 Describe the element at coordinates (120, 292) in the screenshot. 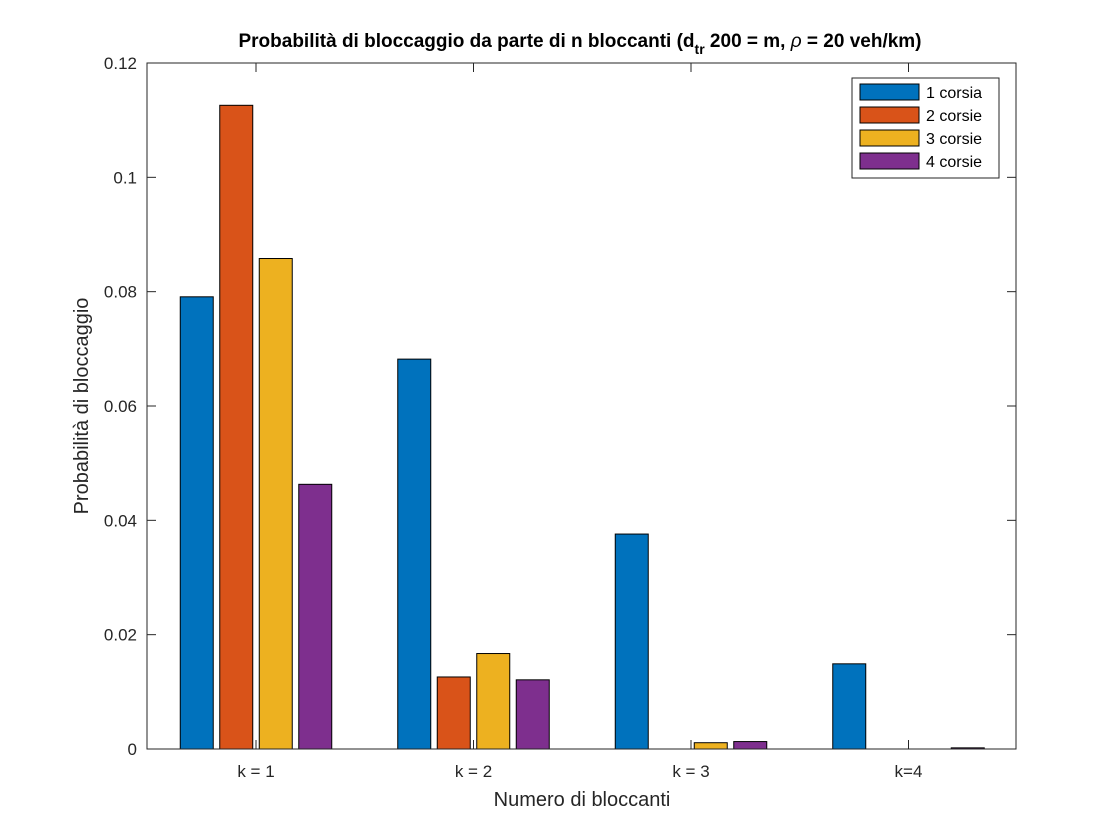

I see `y-tick-label: 0.08` at that location.